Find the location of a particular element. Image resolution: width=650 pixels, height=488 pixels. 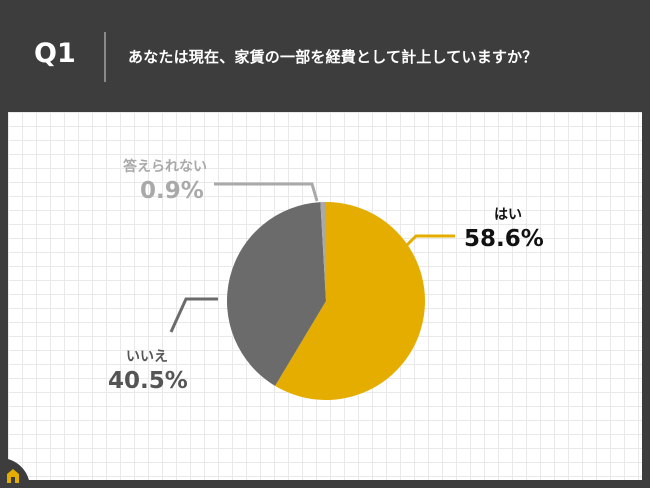

slice-value-na: 0.9% is located at coordinates (172, 191).